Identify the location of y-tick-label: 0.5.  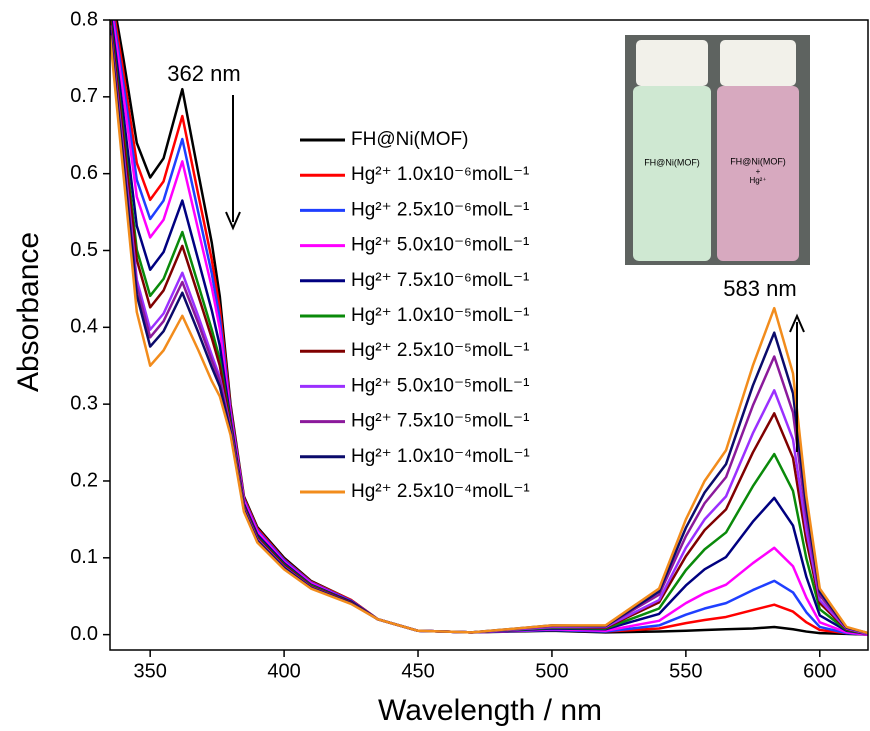
(84, 250).